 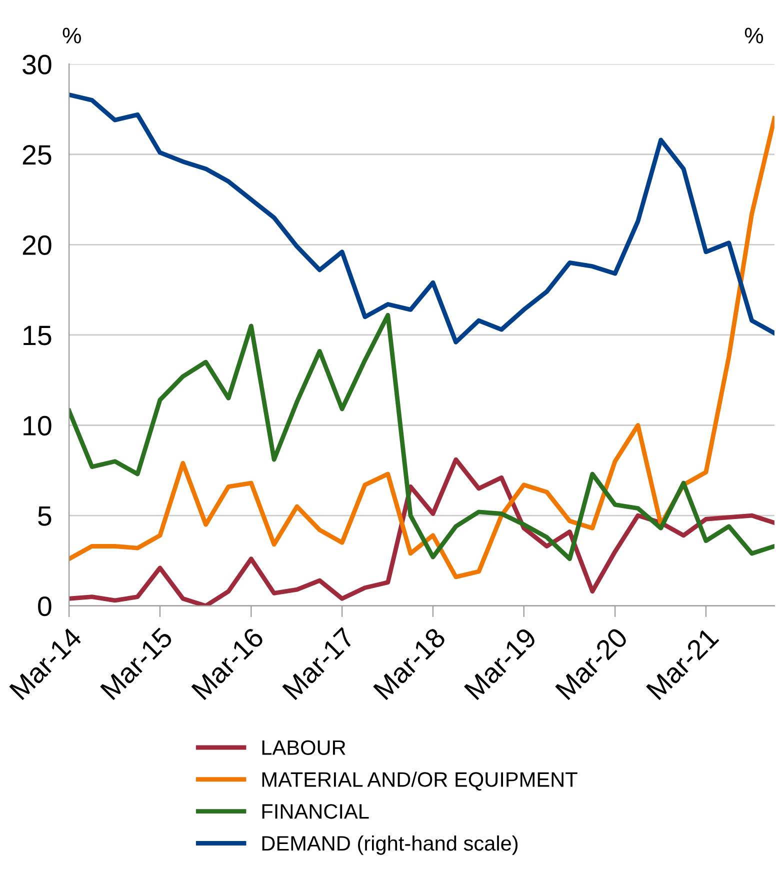 I want to click on y-tick-label: 5, so click(x=45, y=516).